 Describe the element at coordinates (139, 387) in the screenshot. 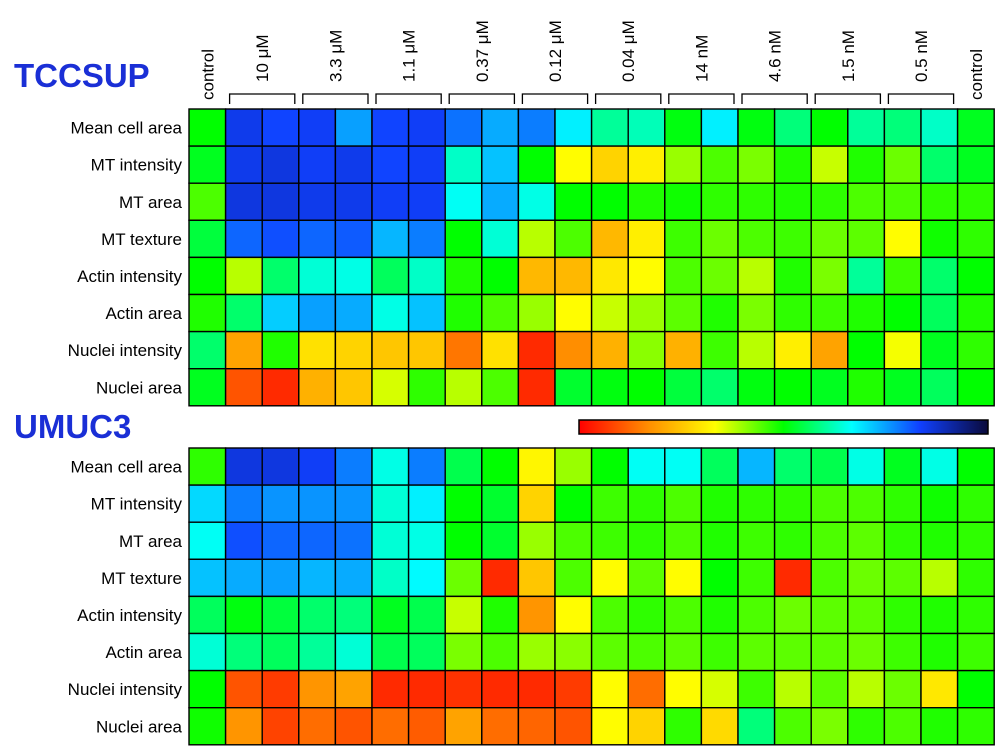

I see `row-label: Nuclei area` at that location.